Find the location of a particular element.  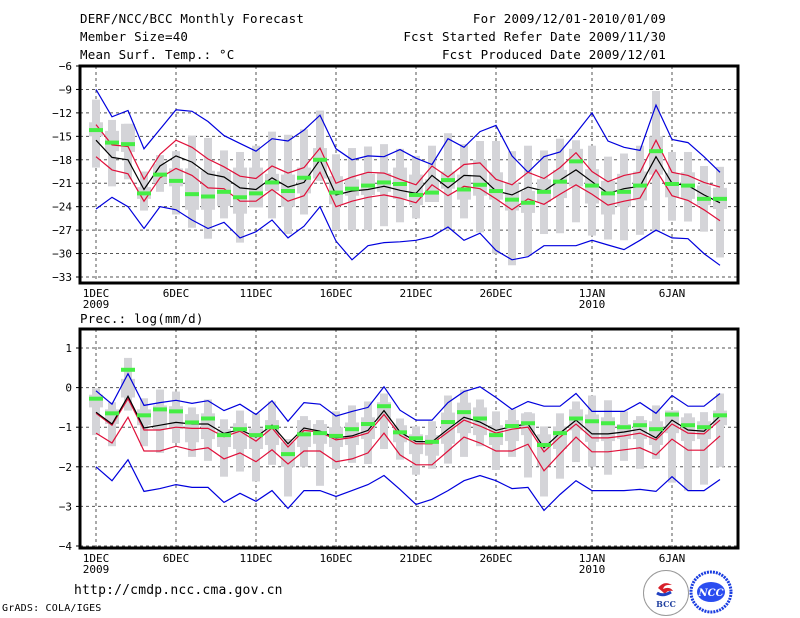

lower-outer-line is located at coordinates (408, 485).